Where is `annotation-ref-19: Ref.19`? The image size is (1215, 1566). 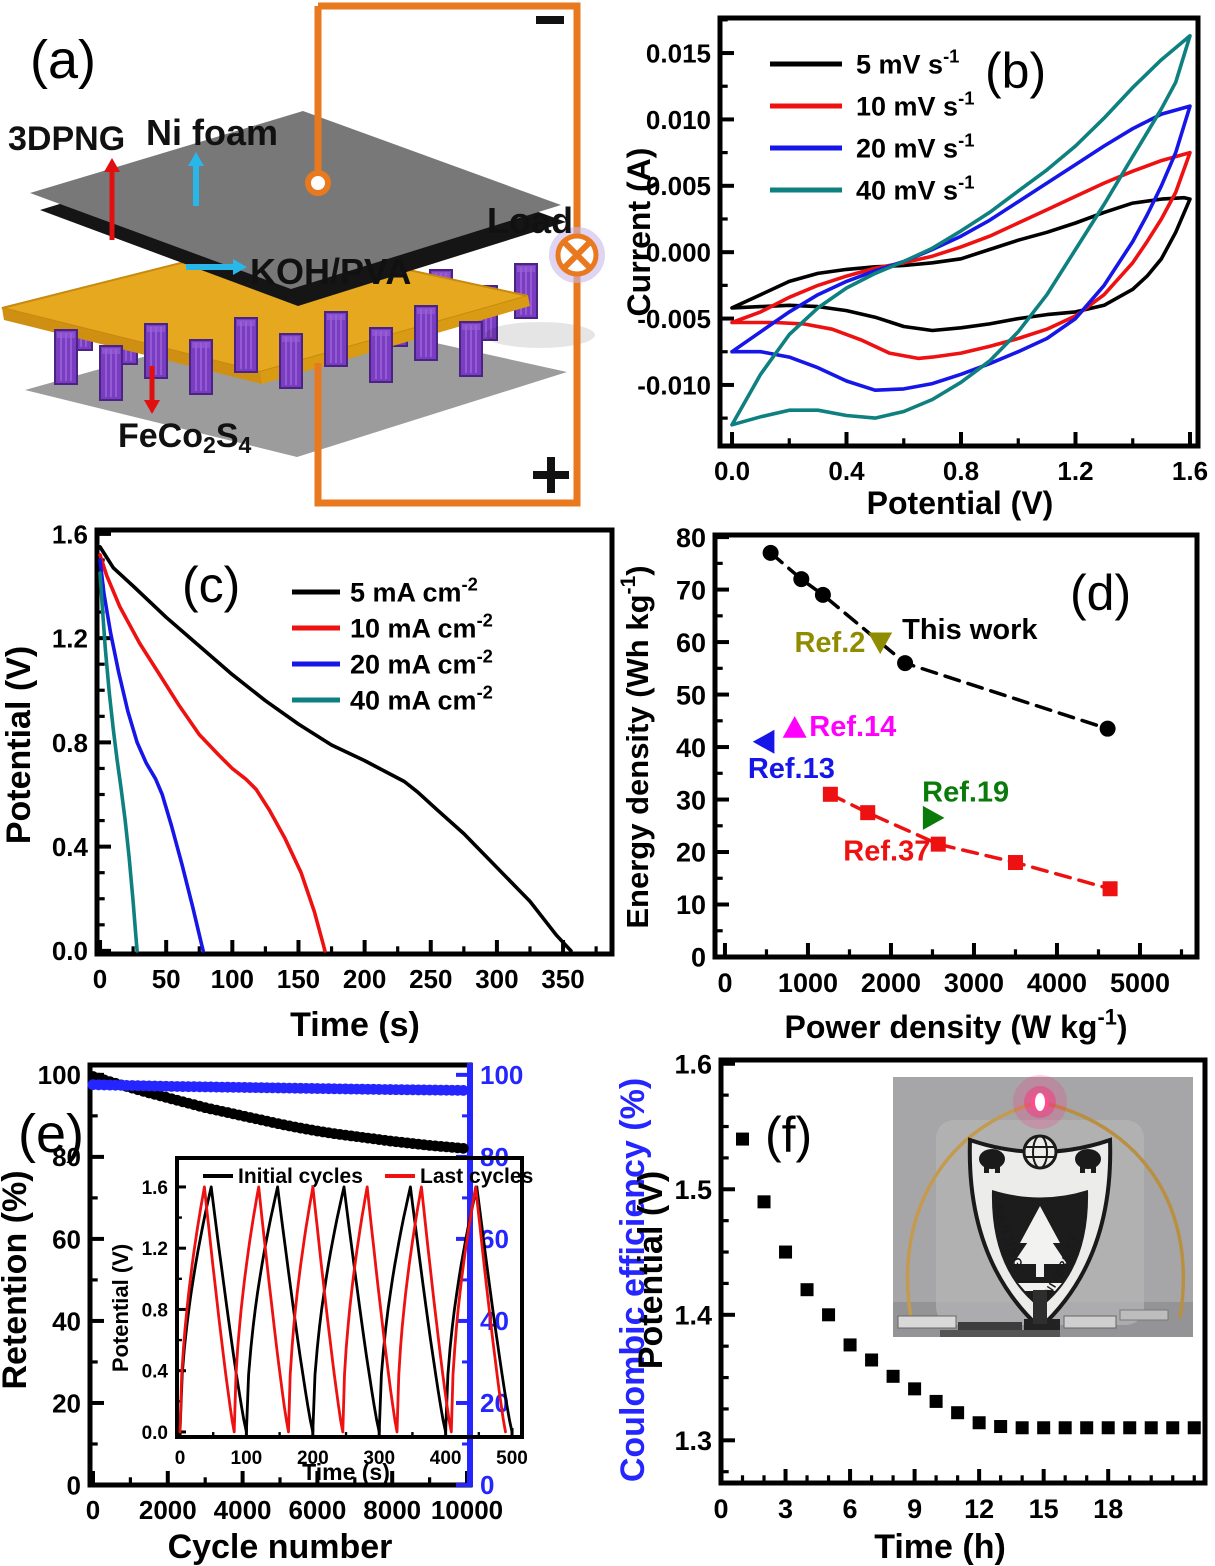
annotation-ref-19: Ref.19 is located at coordinates (965, 793).